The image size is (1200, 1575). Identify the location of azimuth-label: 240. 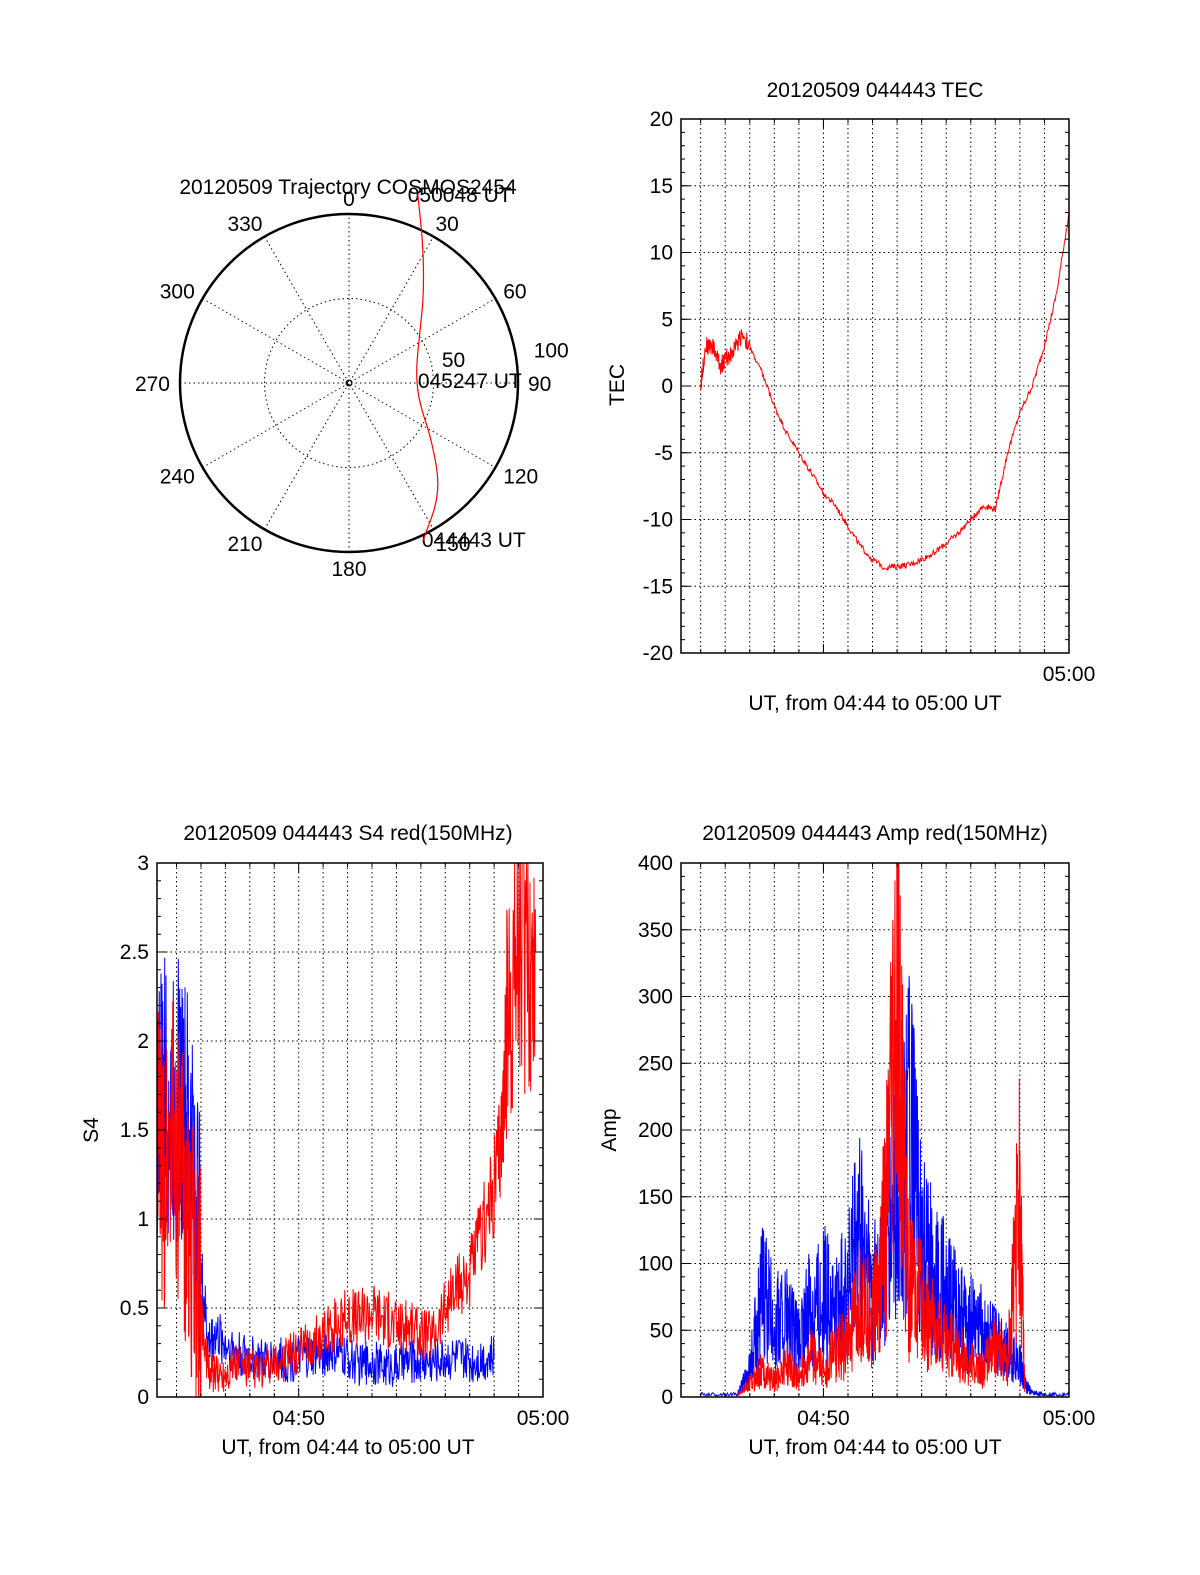
(177, 477).